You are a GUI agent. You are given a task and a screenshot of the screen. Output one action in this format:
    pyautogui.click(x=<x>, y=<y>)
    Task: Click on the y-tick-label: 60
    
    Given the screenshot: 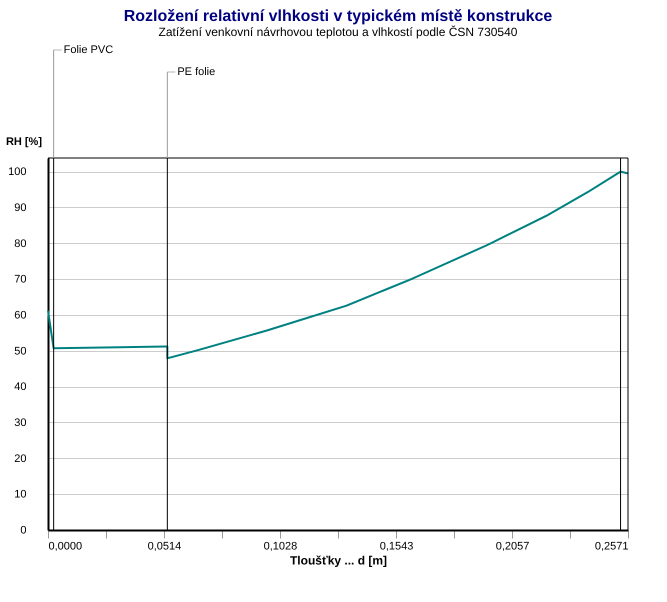 What is the action you would take?
    pyautogui.click(x=20, y=315)
    